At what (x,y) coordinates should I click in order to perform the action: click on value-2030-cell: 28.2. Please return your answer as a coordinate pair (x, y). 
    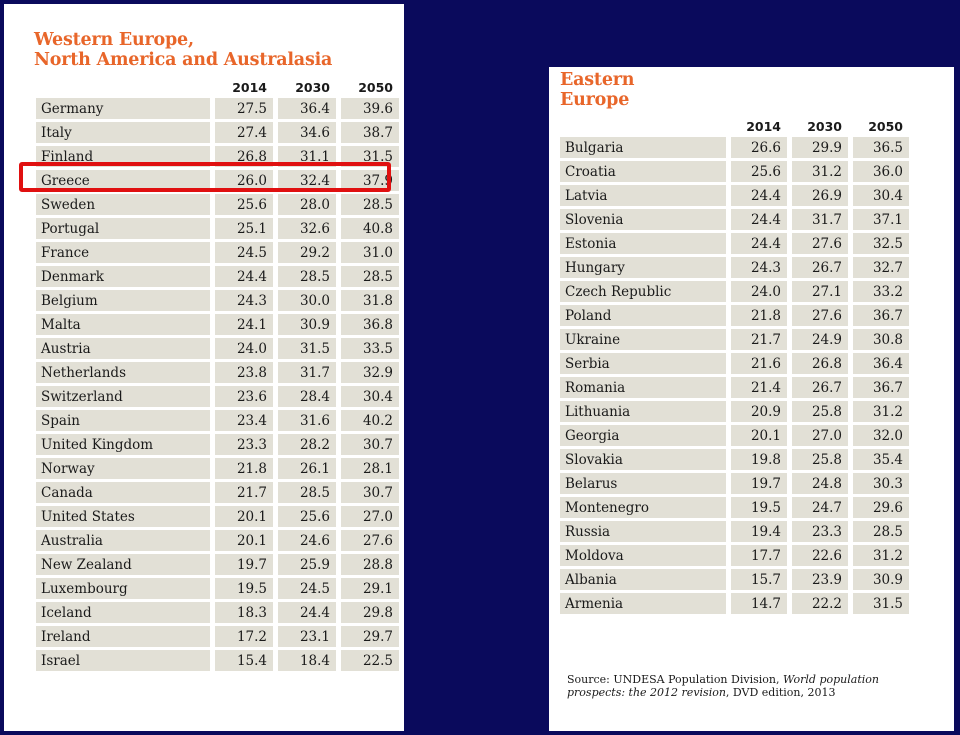
    Looking at the image, I should click on (304, 446).